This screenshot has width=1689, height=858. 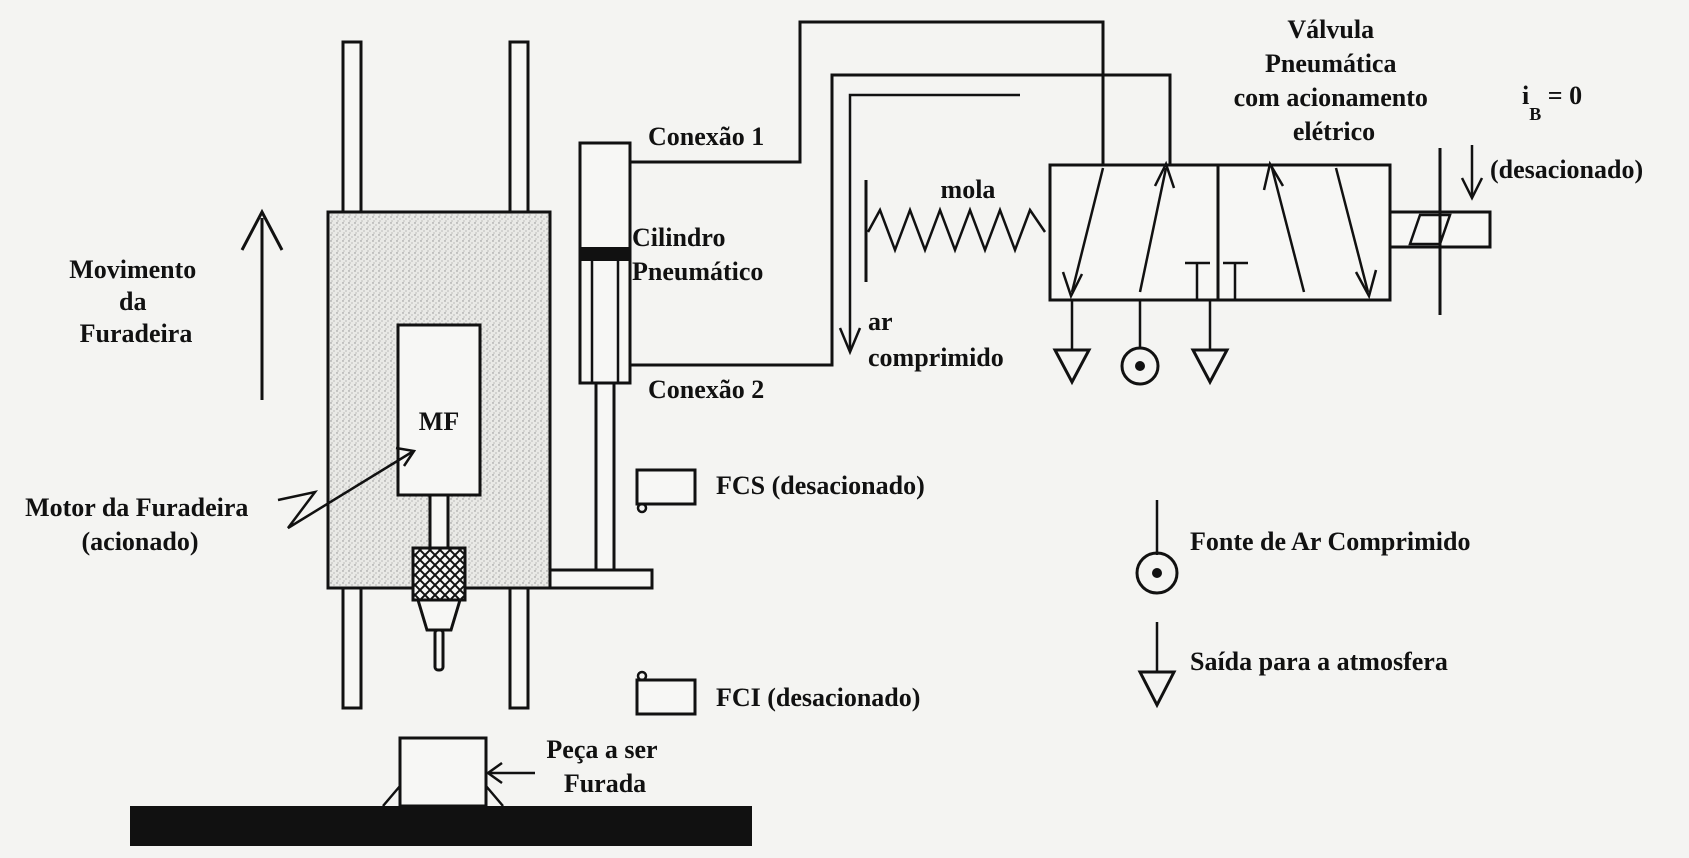 What do you see at coordinates (605, 476) in the screenshot?
I see `cylinder-rod` at bounding box center [605, 476].